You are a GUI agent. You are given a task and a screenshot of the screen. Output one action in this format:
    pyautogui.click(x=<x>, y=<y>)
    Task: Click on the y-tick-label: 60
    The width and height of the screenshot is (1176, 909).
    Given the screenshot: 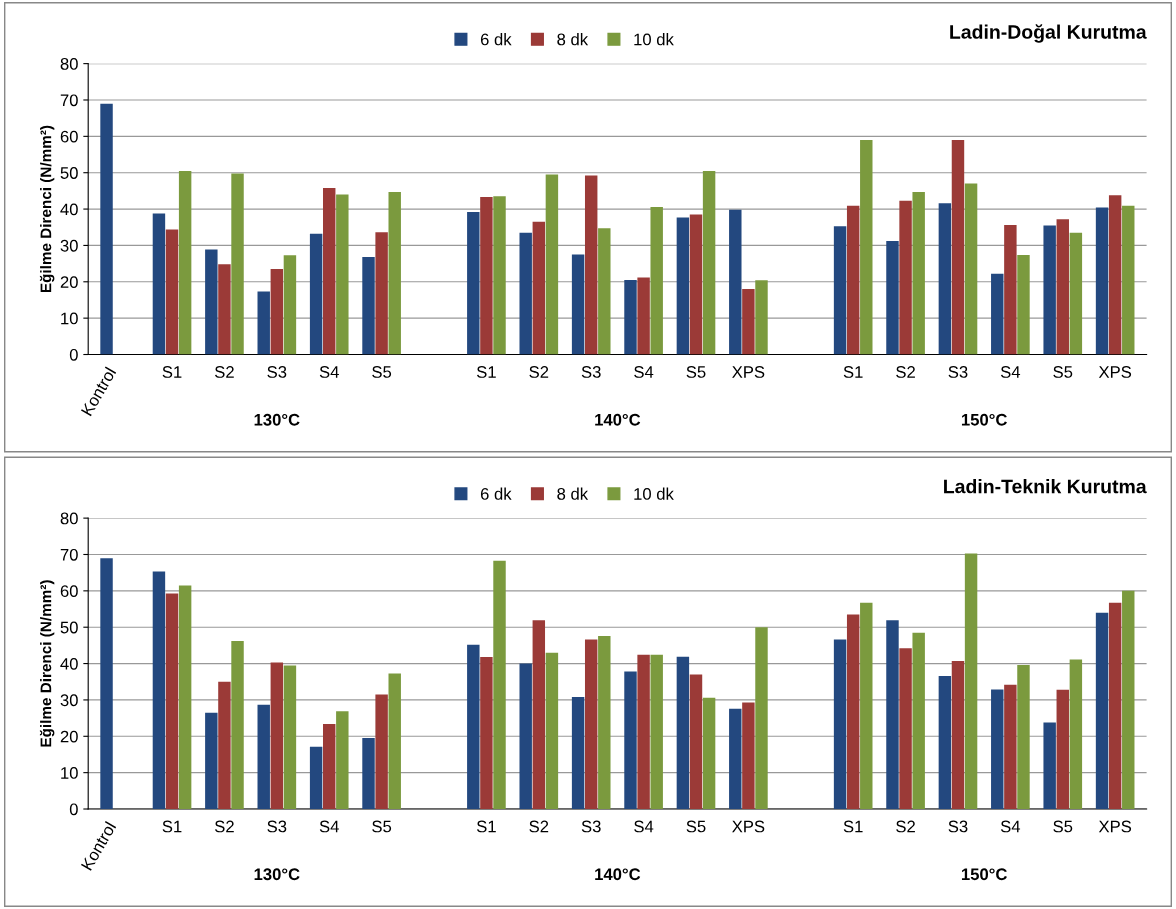 What is the action you would take?
    pyautogui.click(x=69, y=591)
    